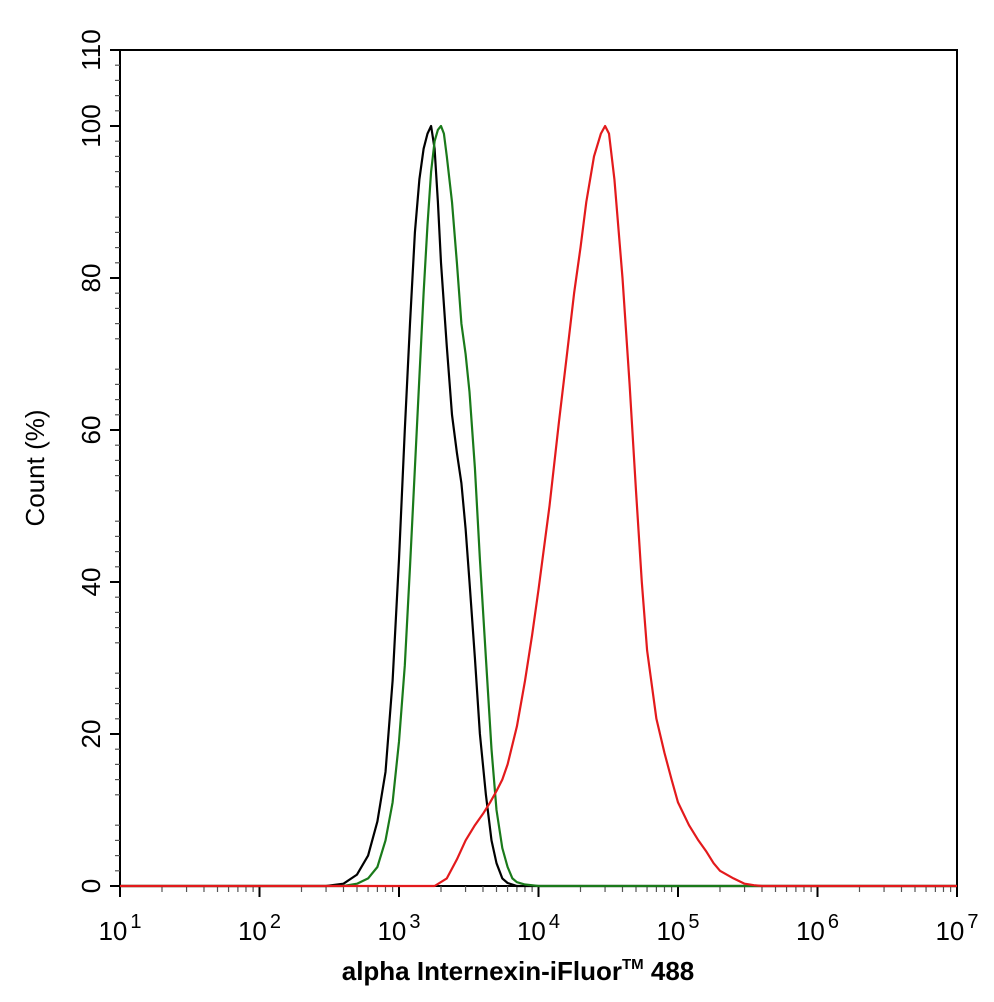 The height and width of the screenshot is (1002, 994). I want to click on y-axis-ticks: 0 20 40 60 80 100 110, so click(98, 461).